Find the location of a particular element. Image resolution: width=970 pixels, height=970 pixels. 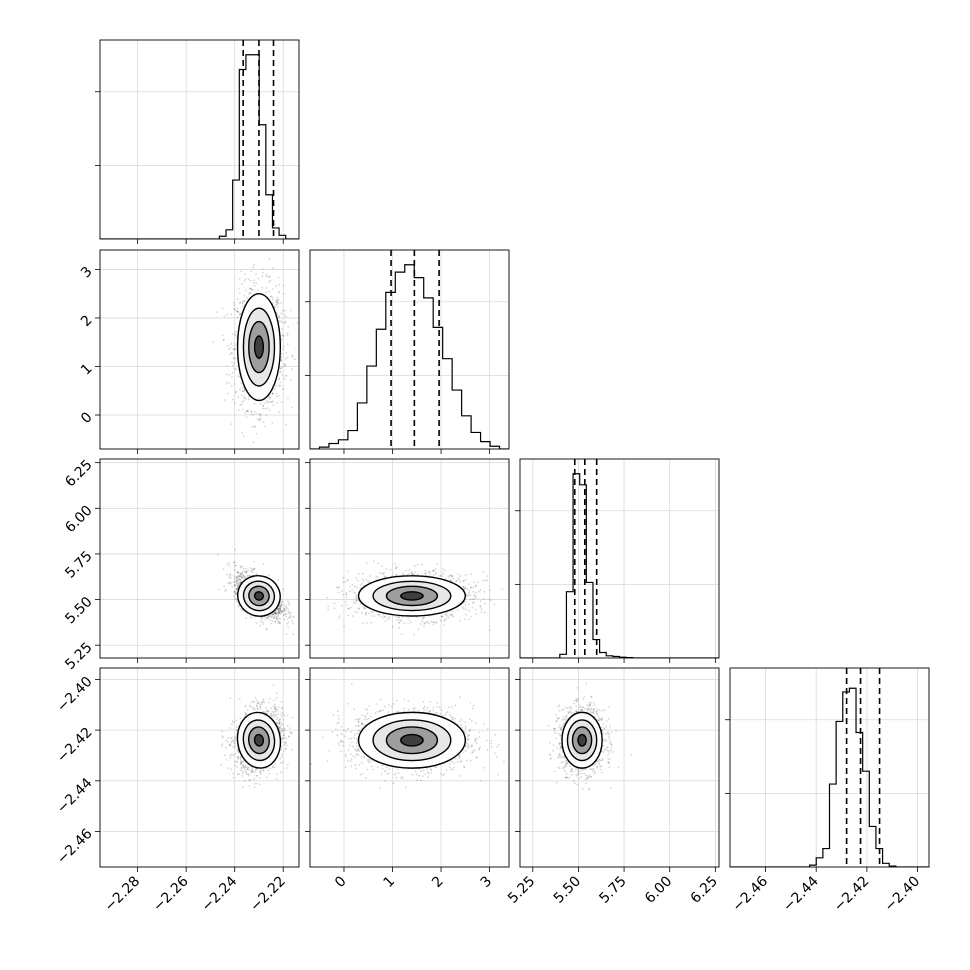

density-layer is located at coordinates (258, 592).